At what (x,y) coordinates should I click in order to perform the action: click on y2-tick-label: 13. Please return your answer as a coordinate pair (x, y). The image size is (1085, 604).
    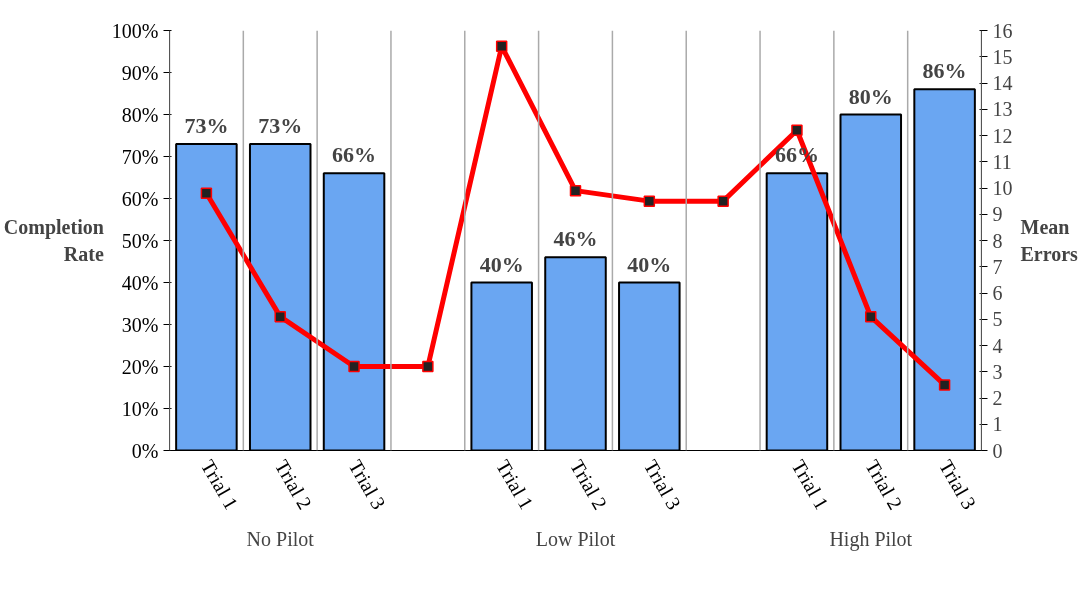
    Looking at the image, I should click on (1002, 109).